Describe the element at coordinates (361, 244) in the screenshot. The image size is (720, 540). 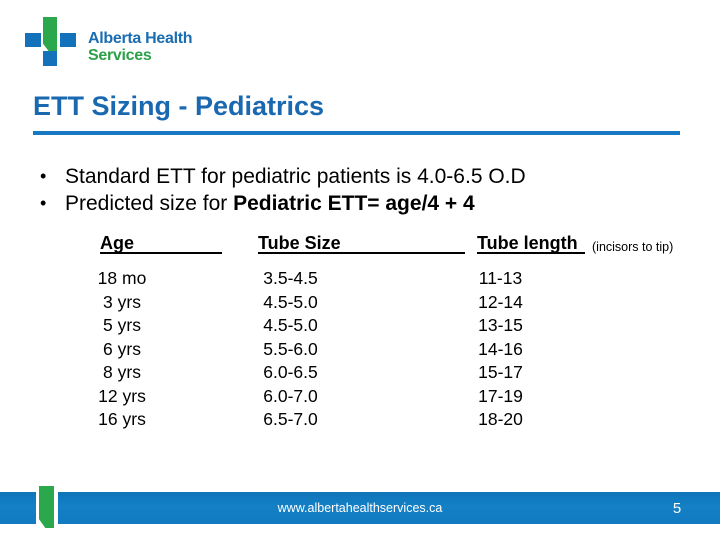
I see `column-header-tube-size: Tube Size` at that location.